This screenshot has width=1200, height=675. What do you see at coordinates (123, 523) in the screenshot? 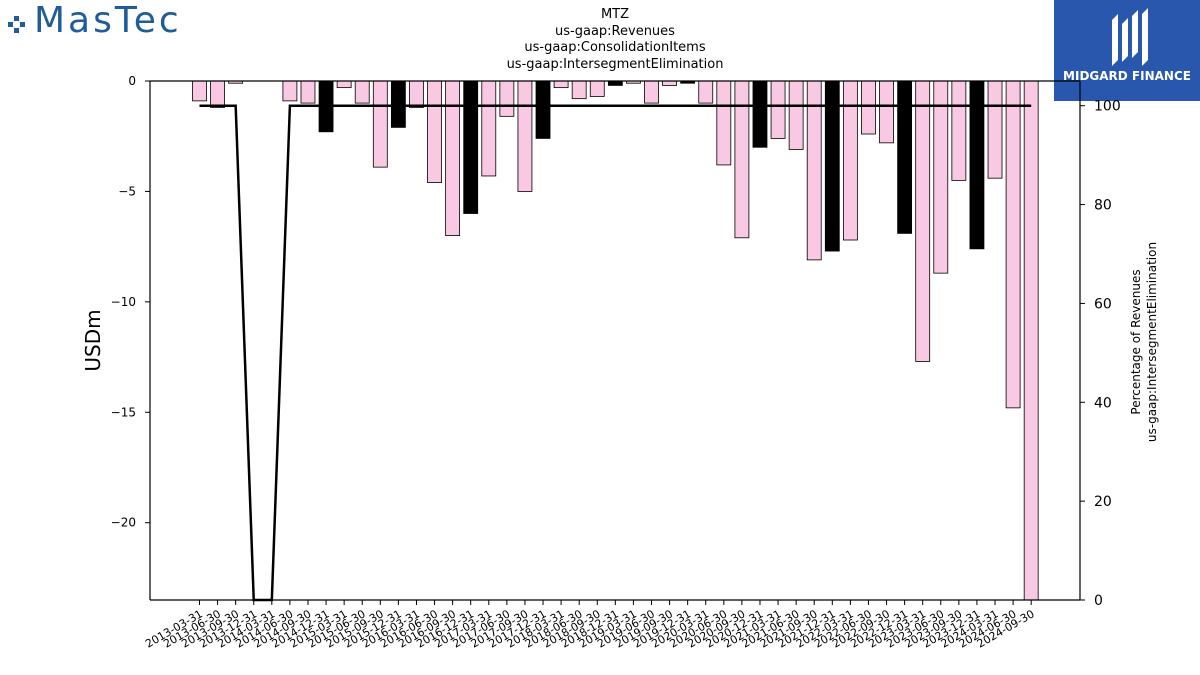
I see `y-tick-label: −20` at bounding box center [123, 523].